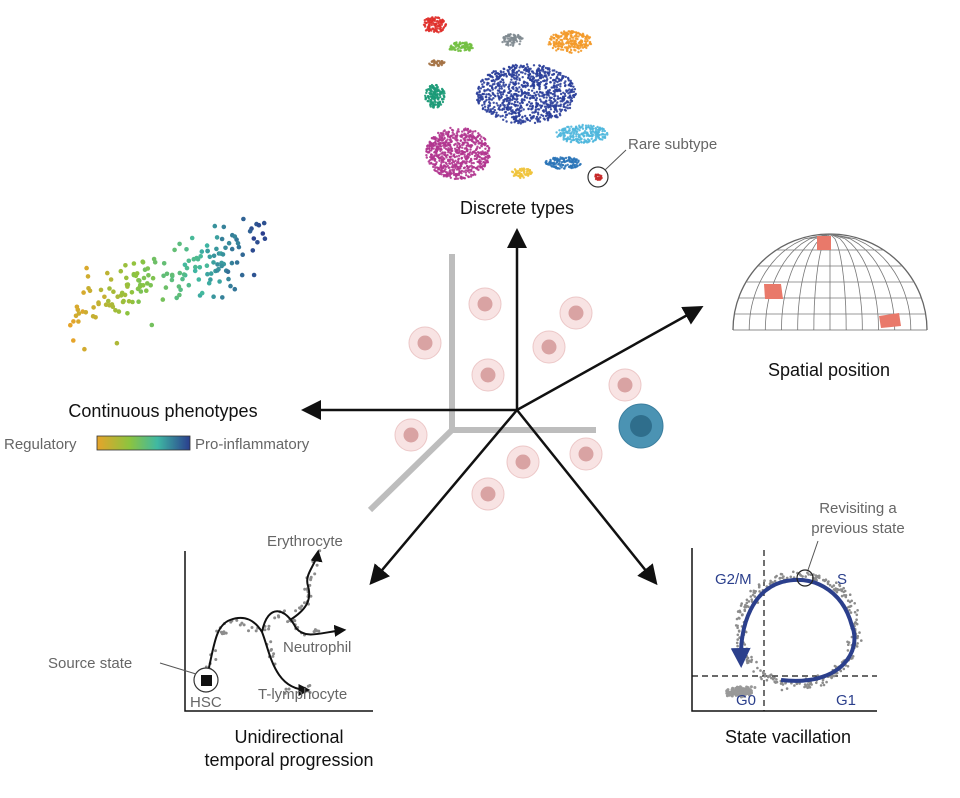 The height and width of the screenshot is (798, 960). I want to click on erythrocyte-label: Erythrocyte, so click(305, 541).